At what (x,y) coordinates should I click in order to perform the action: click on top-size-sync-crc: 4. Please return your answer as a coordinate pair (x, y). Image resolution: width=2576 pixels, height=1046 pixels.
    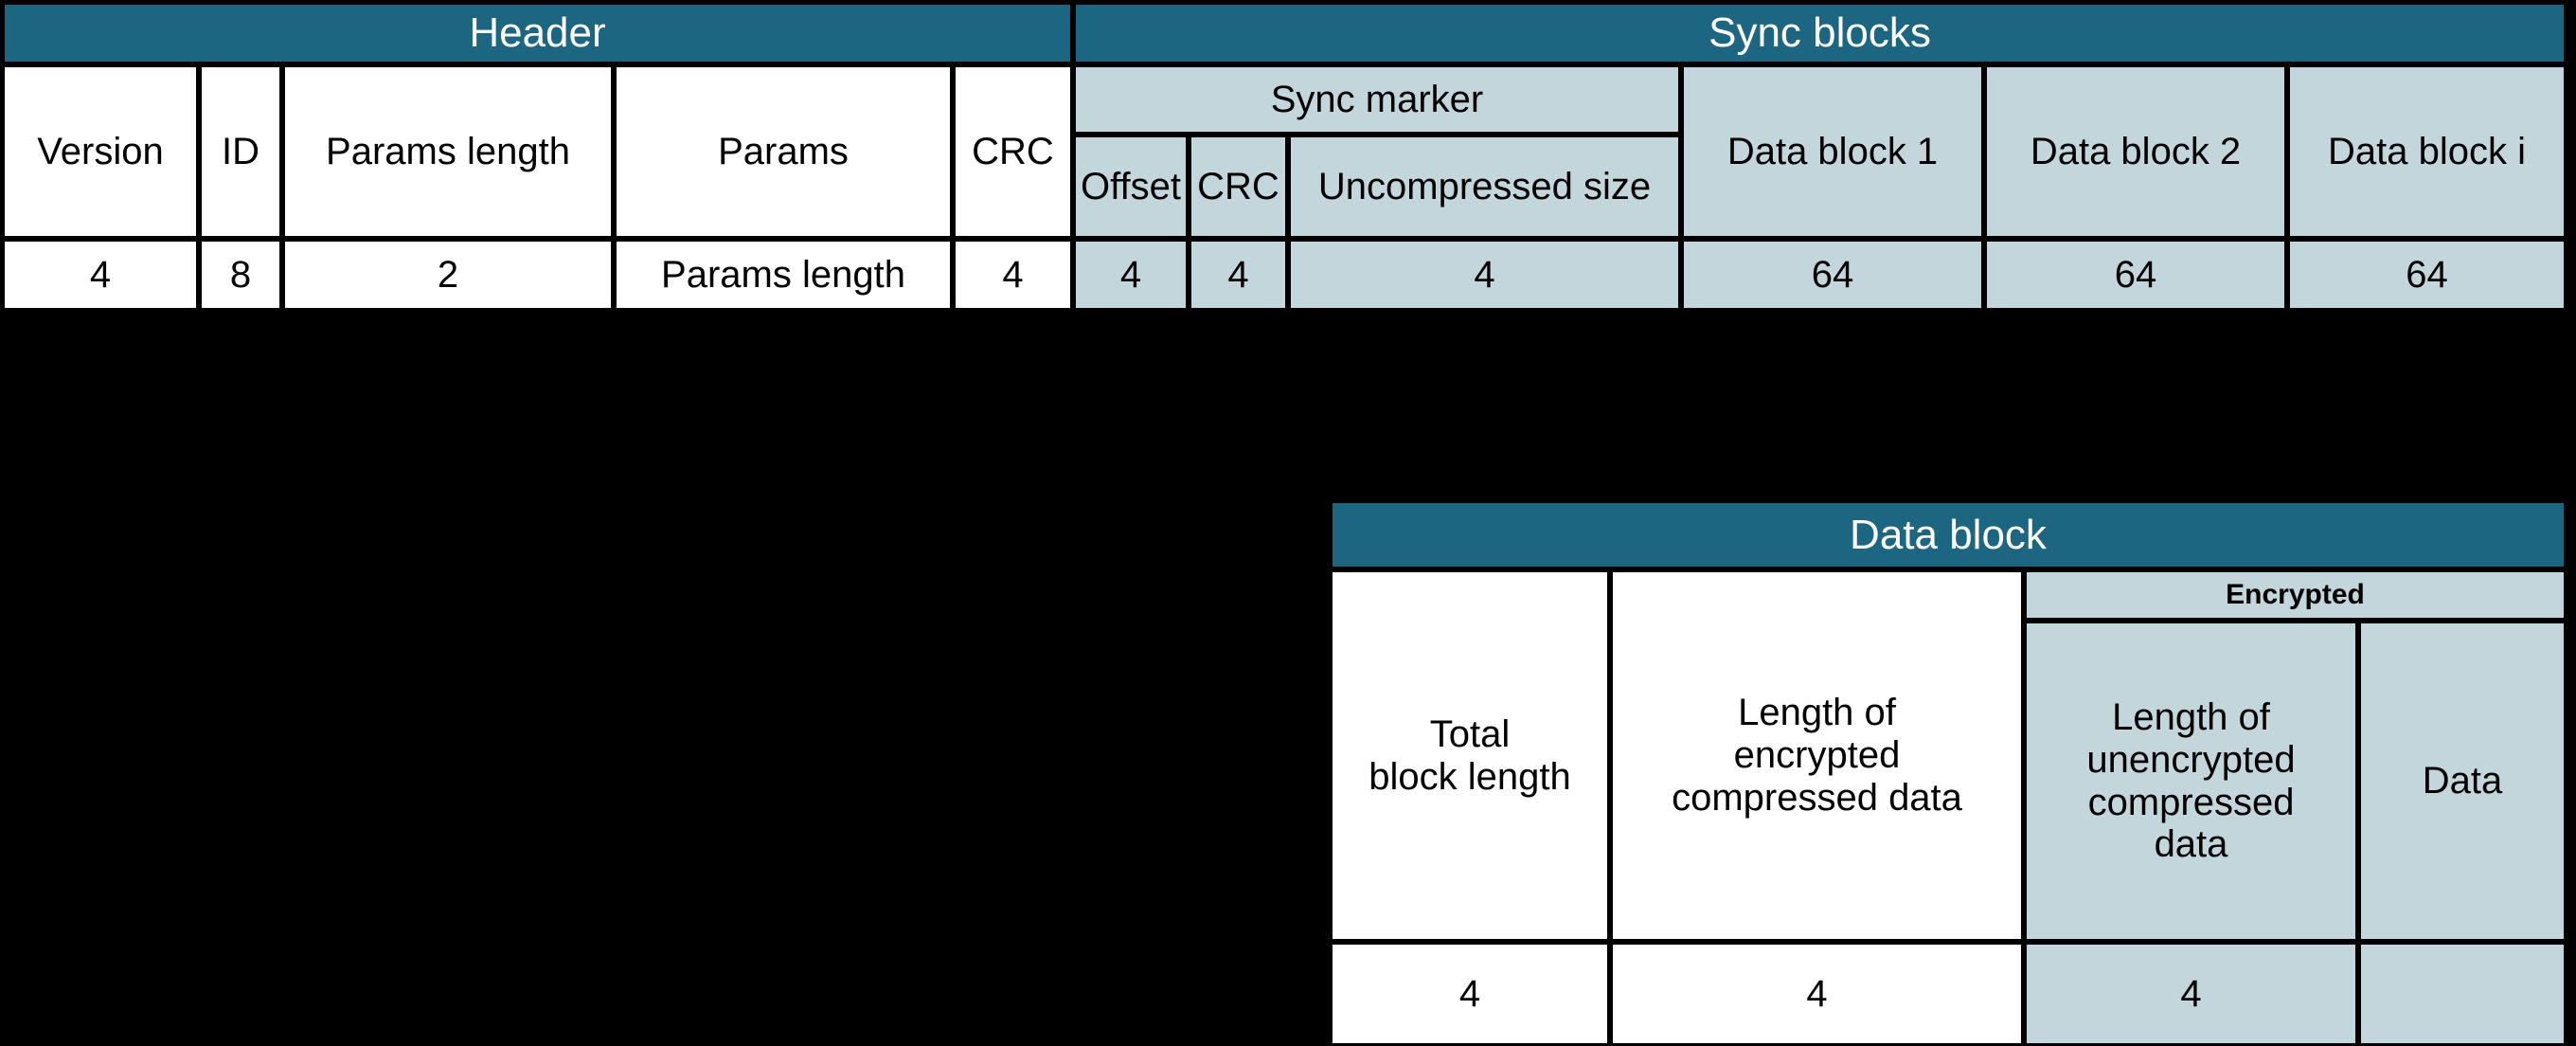
    Looking at the image, I should click on (1238, 275).